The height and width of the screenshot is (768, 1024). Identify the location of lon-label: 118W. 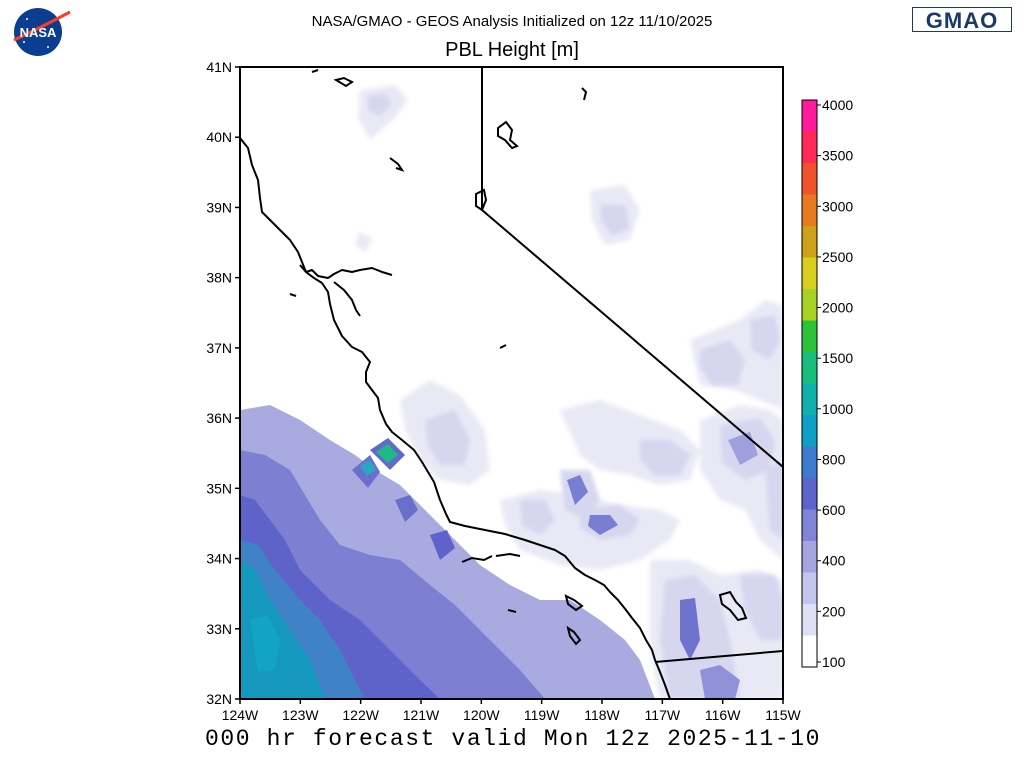
(602, 715).